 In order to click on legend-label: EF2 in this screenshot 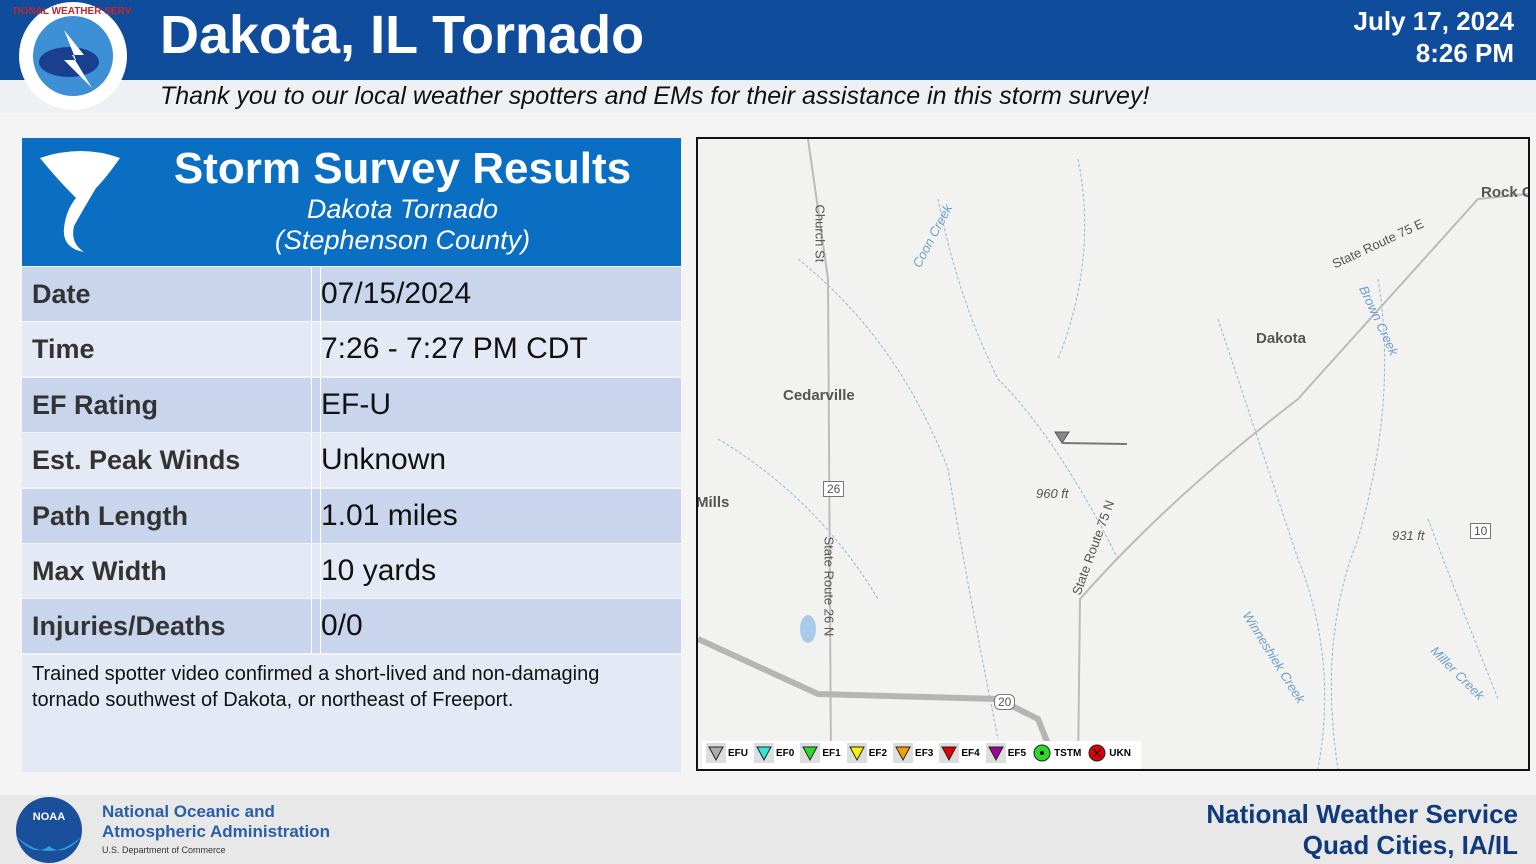, I will do `click(878, 753)`.